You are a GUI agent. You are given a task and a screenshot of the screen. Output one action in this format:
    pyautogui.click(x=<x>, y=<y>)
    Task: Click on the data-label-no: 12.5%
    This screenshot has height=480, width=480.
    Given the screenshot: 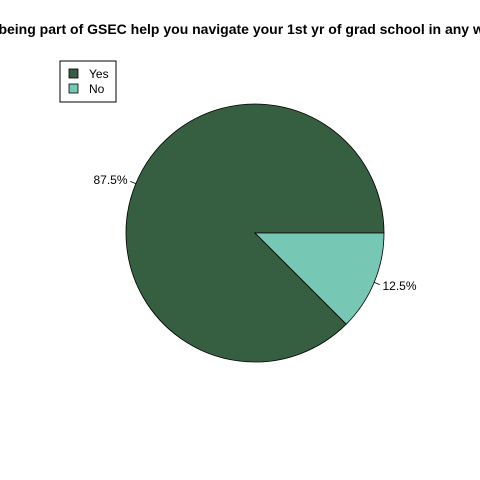 What is the action you would take?
    pyautogui.click(x=399, y=286)
    